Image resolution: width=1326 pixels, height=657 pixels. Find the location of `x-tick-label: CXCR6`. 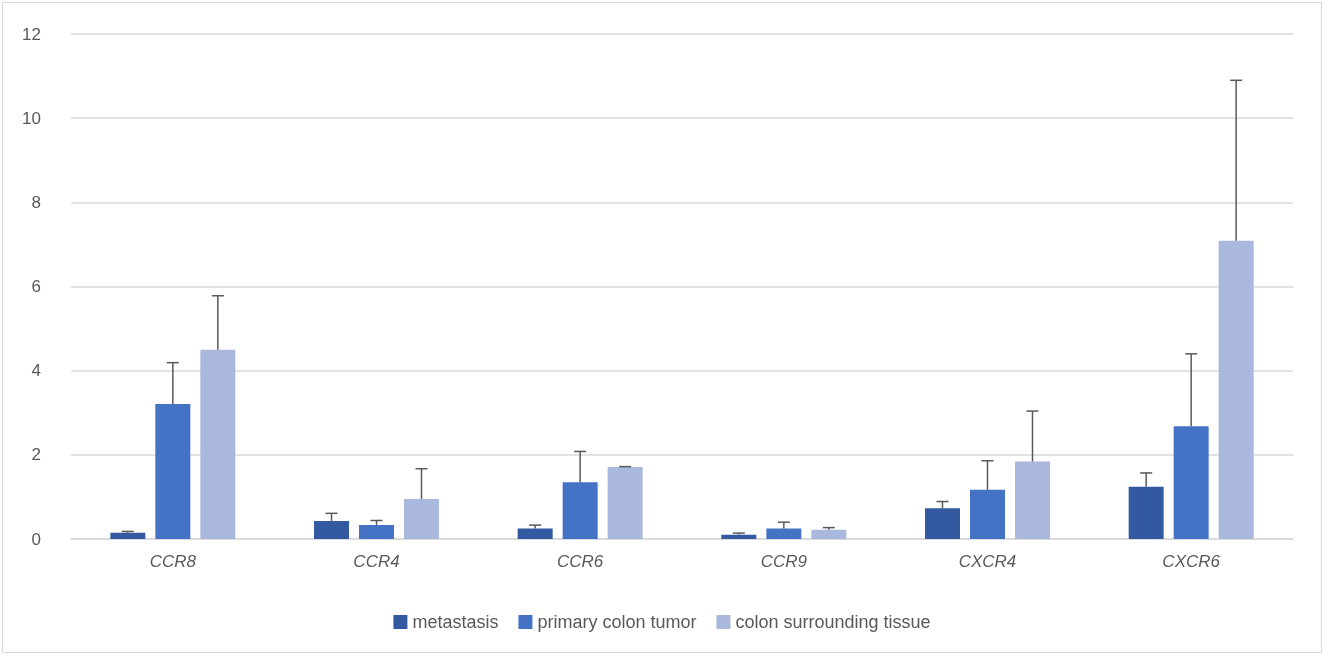

x-tick-label: CXCR6 is located at coordinates (1191, 561).